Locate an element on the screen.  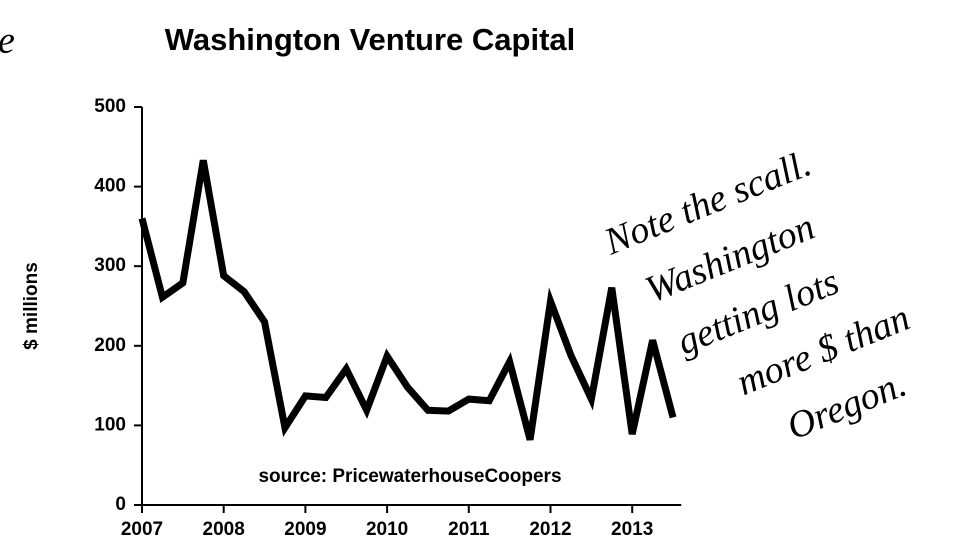
x-tick-label: 2011 is located at coordinates (469, 529).